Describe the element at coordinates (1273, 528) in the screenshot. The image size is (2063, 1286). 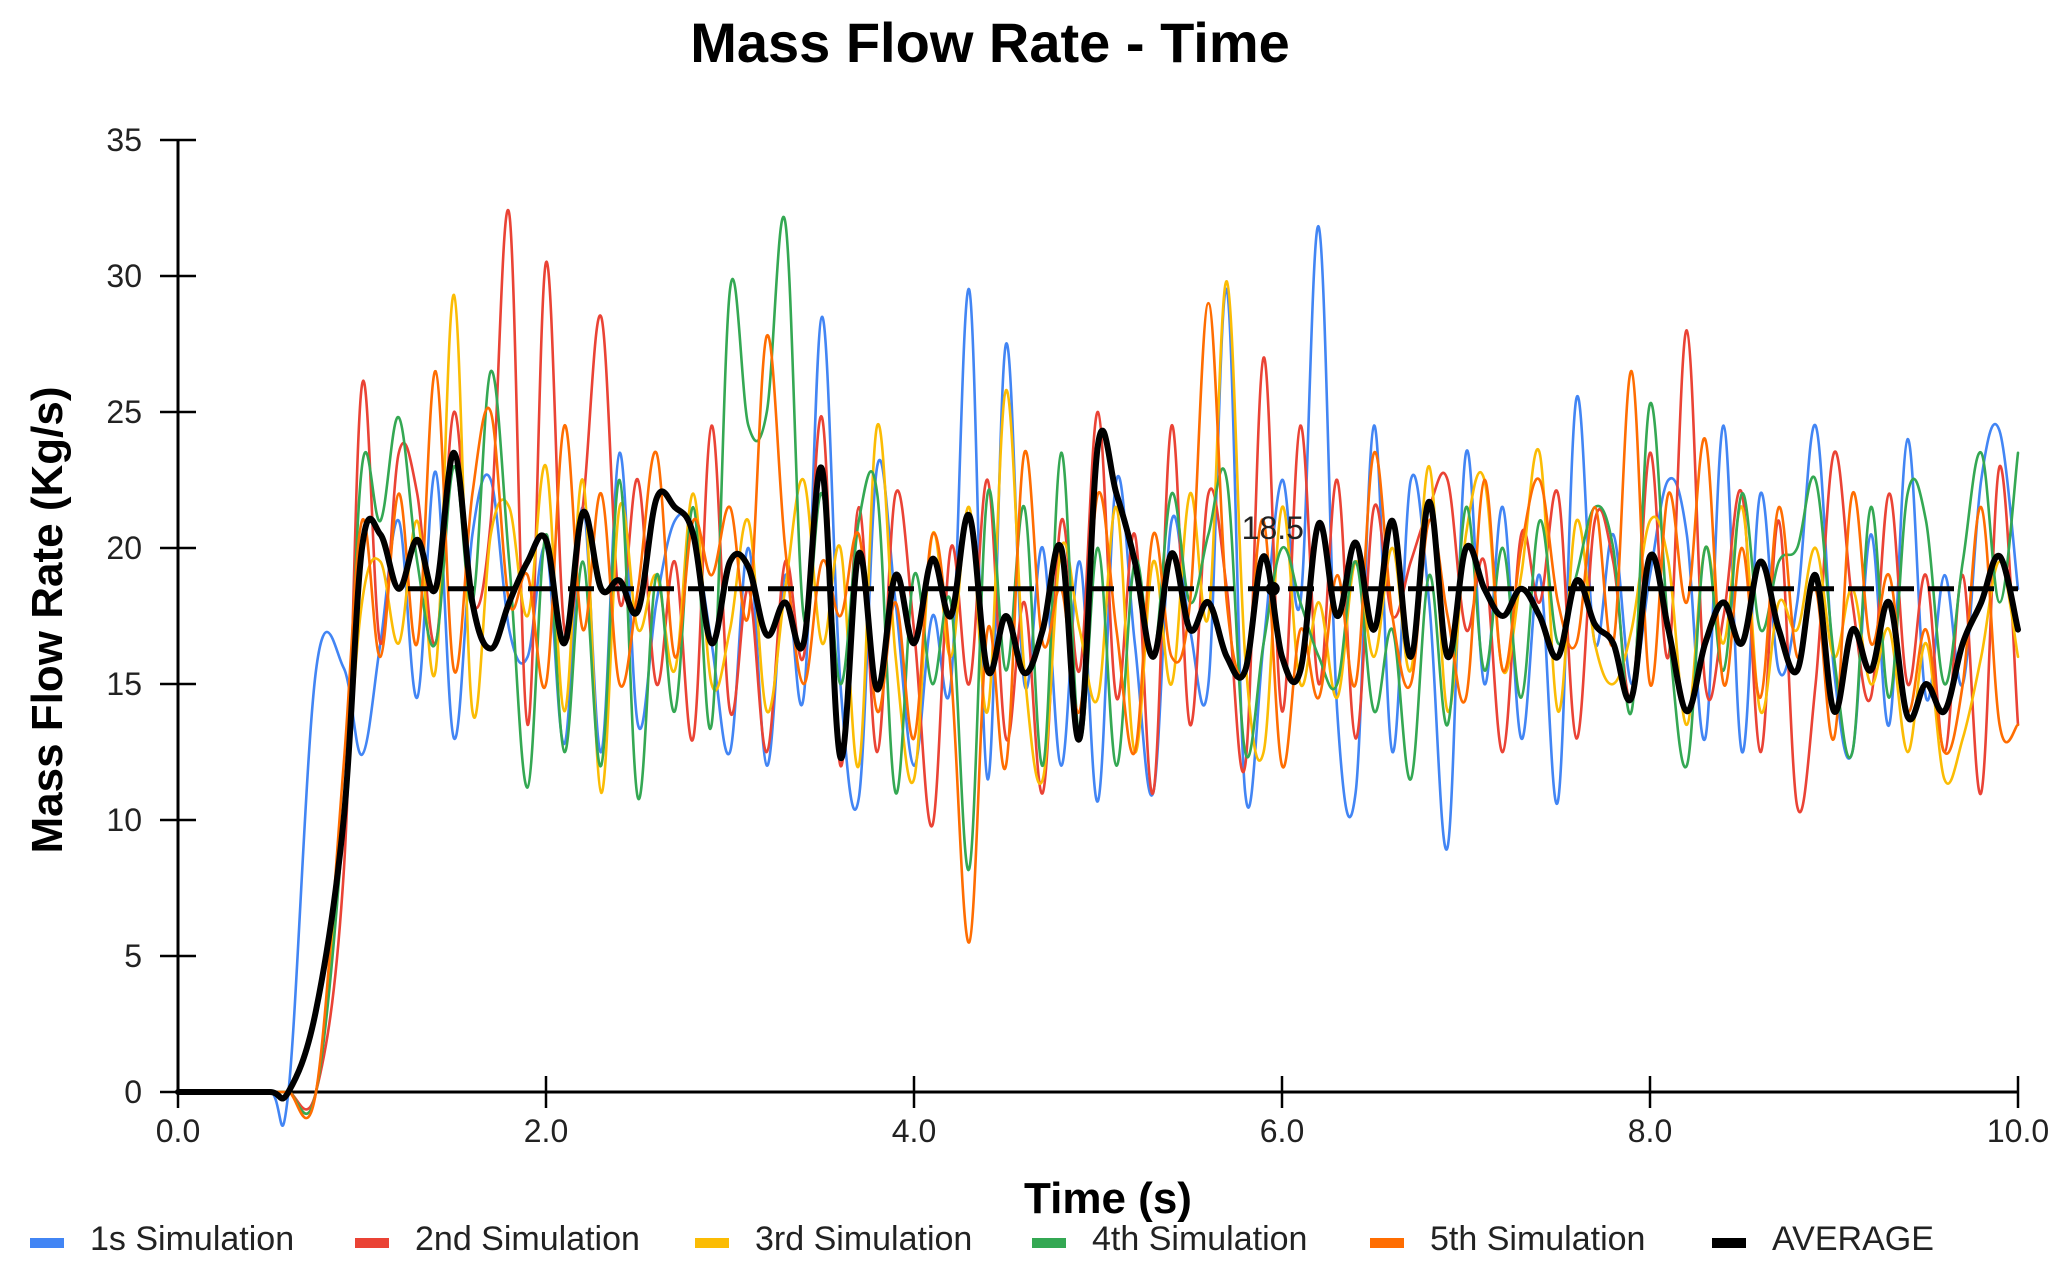
I see `annotation-label: 18.5` at that location.